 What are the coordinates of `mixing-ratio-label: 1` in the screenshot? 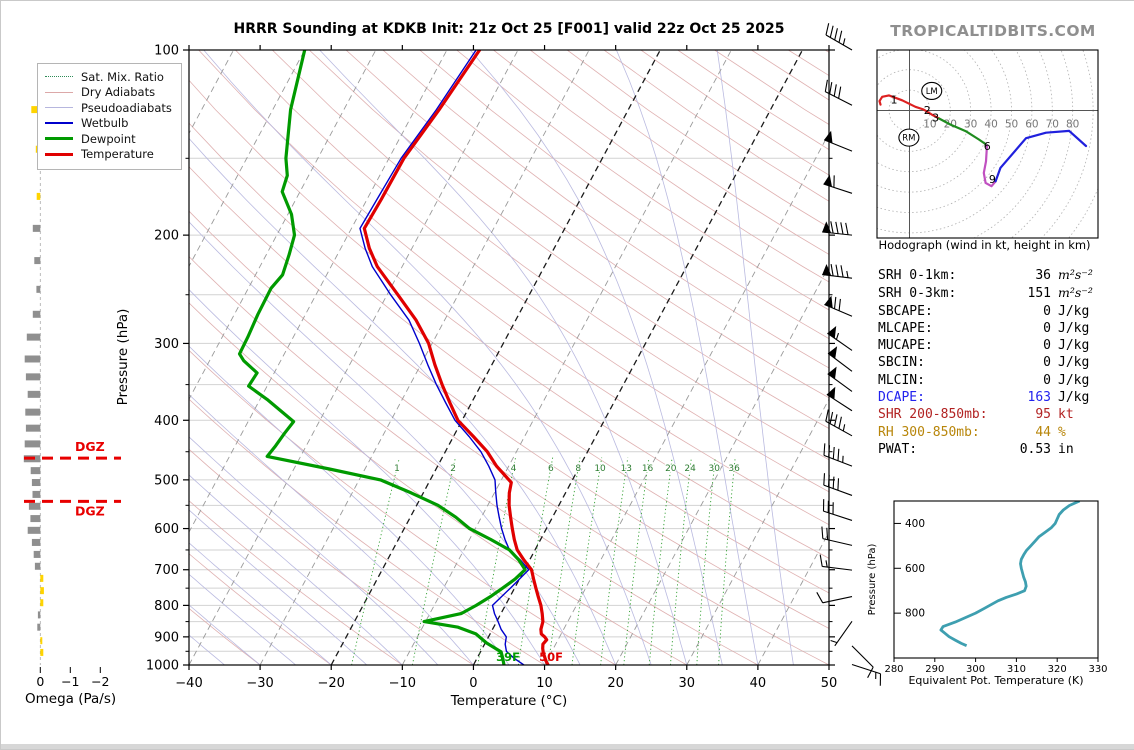 It's located at (397, 469).